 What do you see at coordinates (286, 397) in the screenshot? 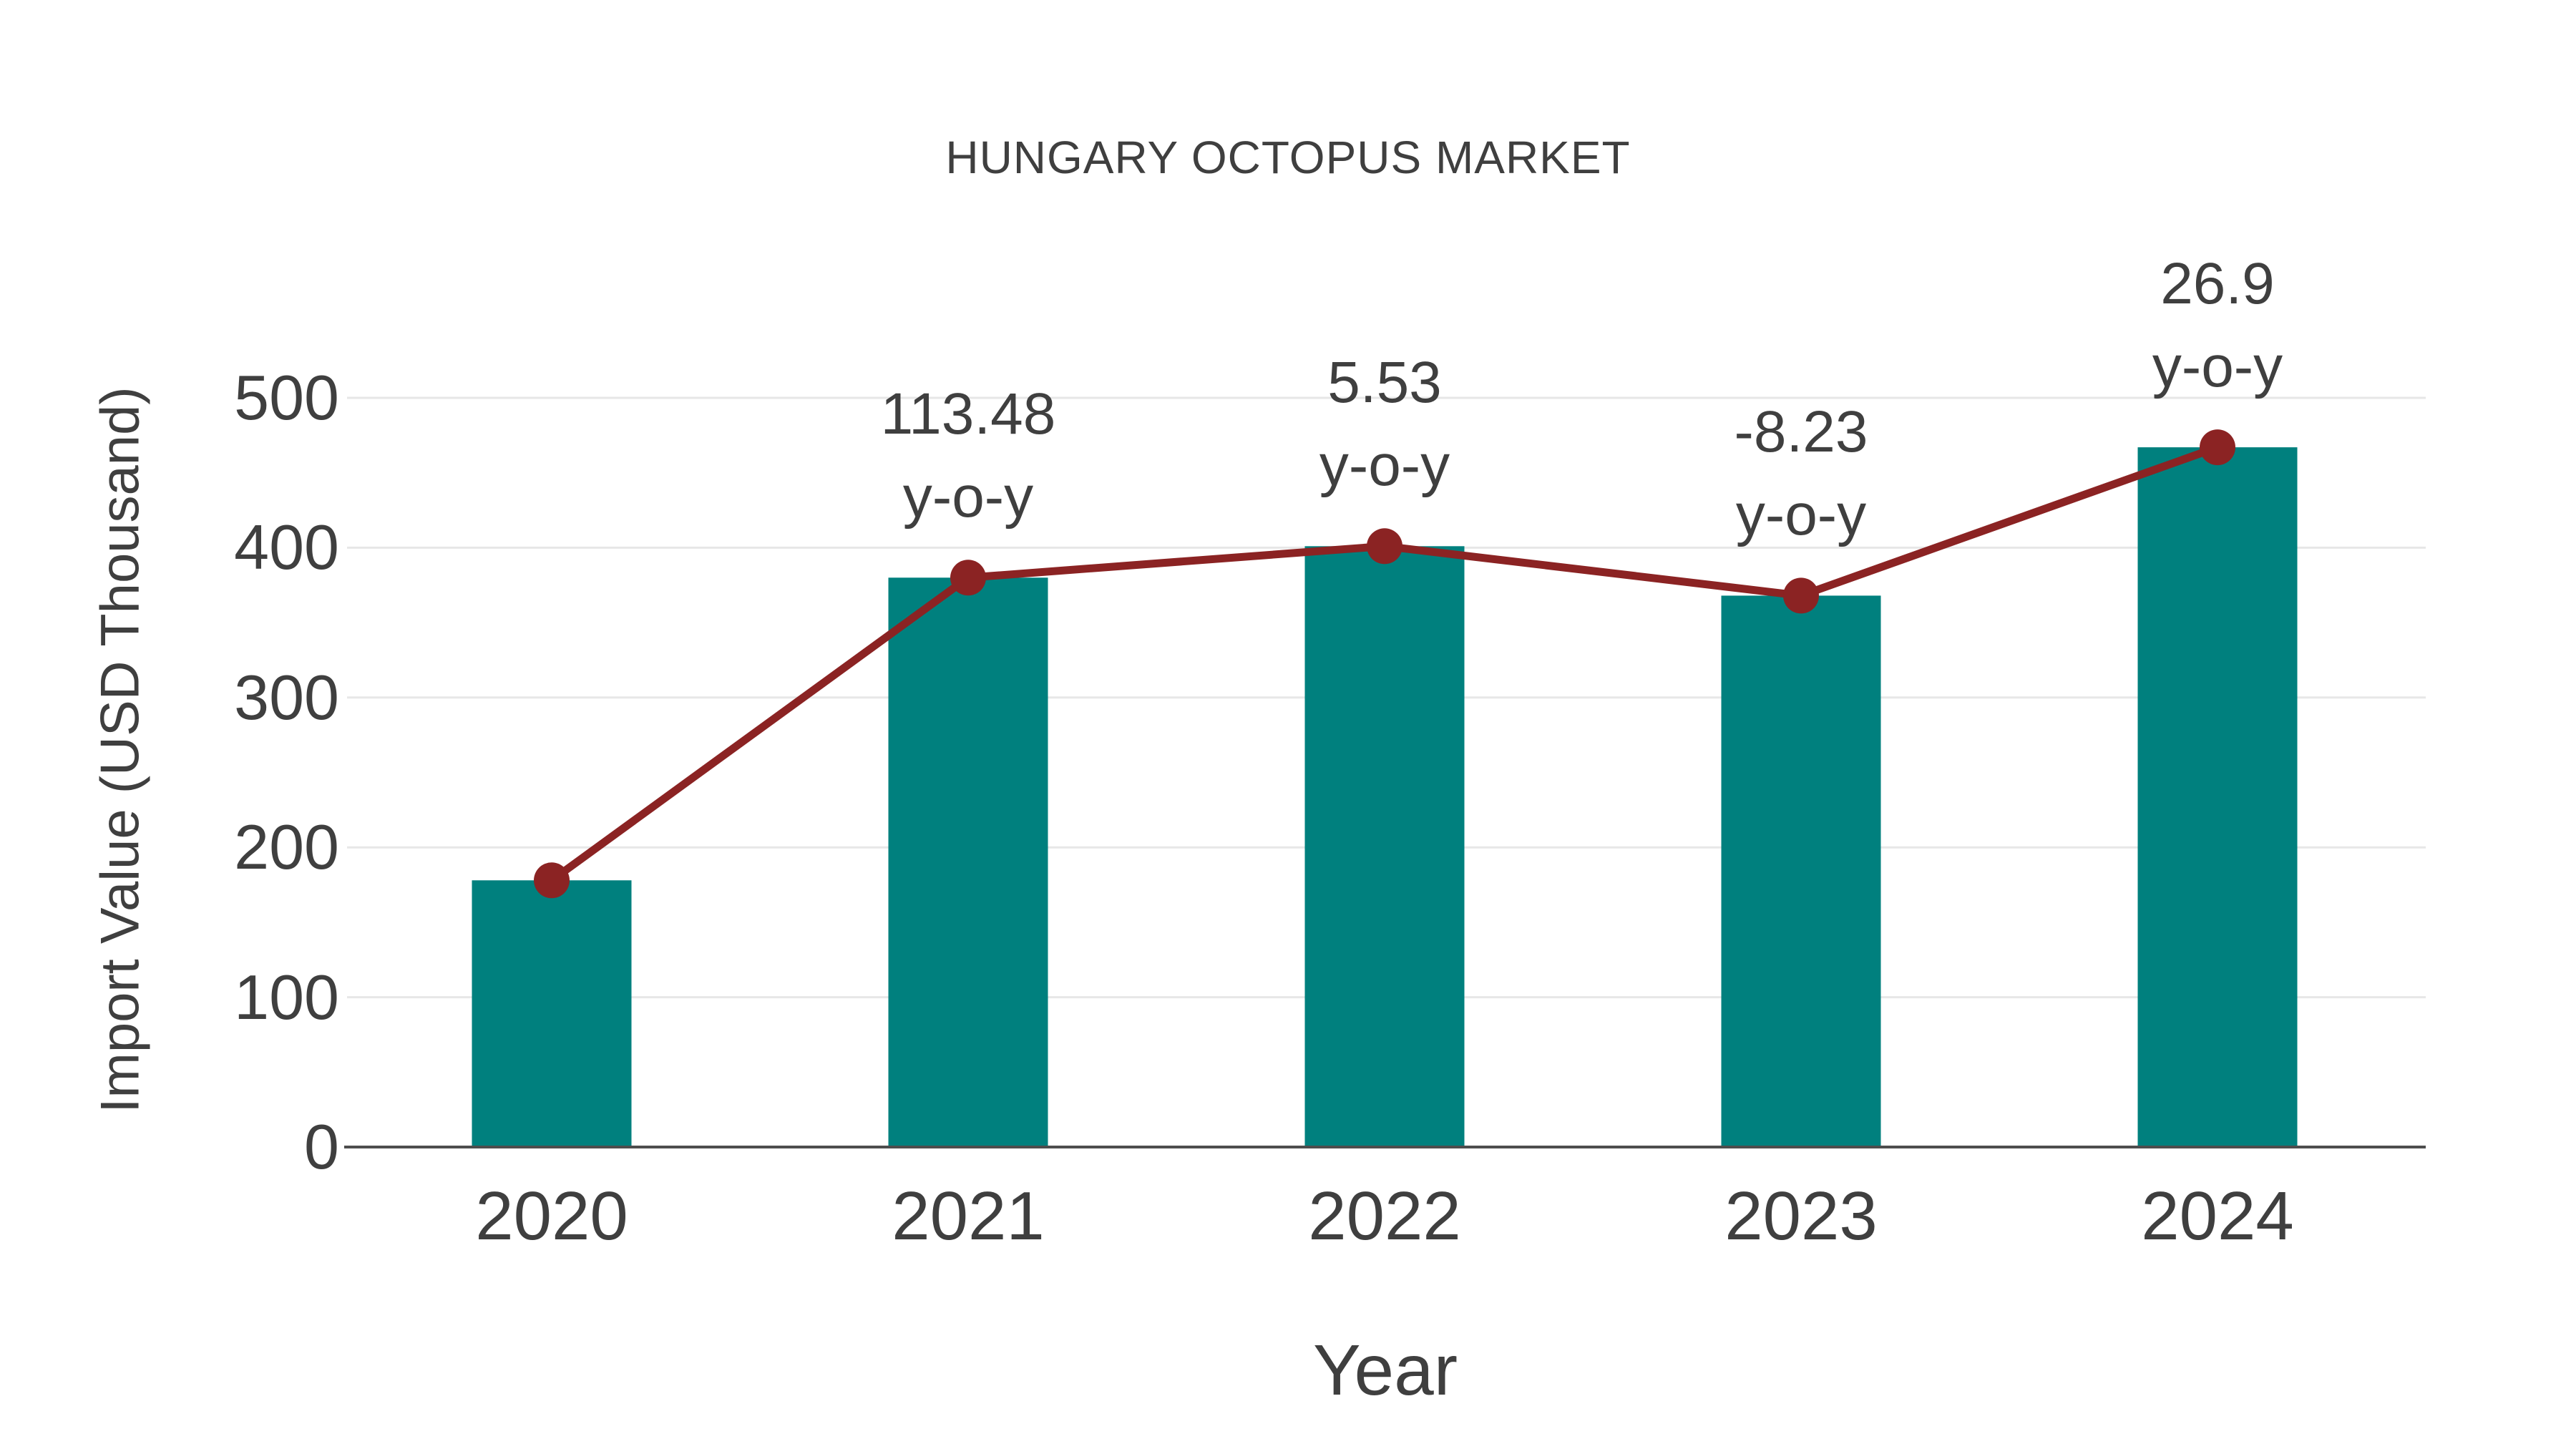
I see `y-tick-500: 500` at bounding box center [286, 397].